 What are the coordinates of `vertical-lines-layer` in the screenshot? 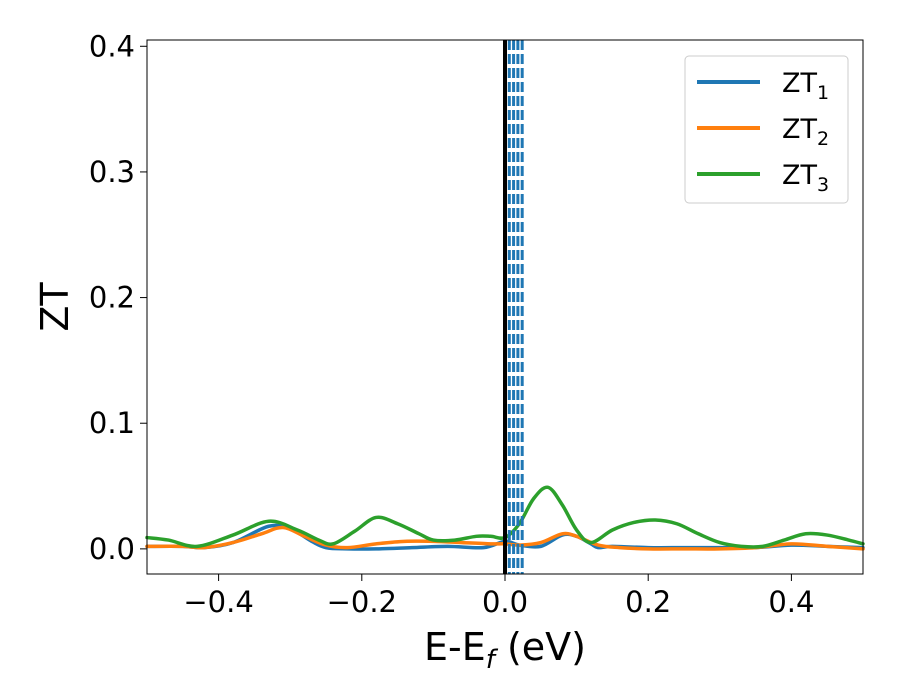 It's located at (513, 307).